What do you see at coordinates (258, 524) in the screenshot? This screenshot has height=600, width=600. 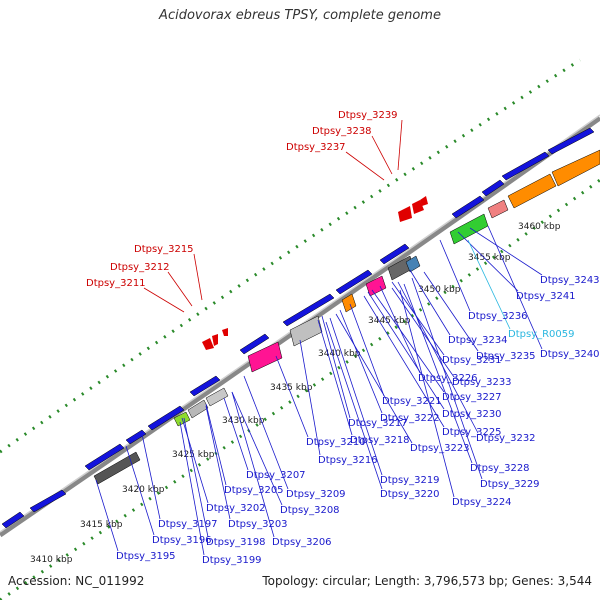 I see `feature-label-cds: Dtpsy_3203` at bounding box center [258, 524].